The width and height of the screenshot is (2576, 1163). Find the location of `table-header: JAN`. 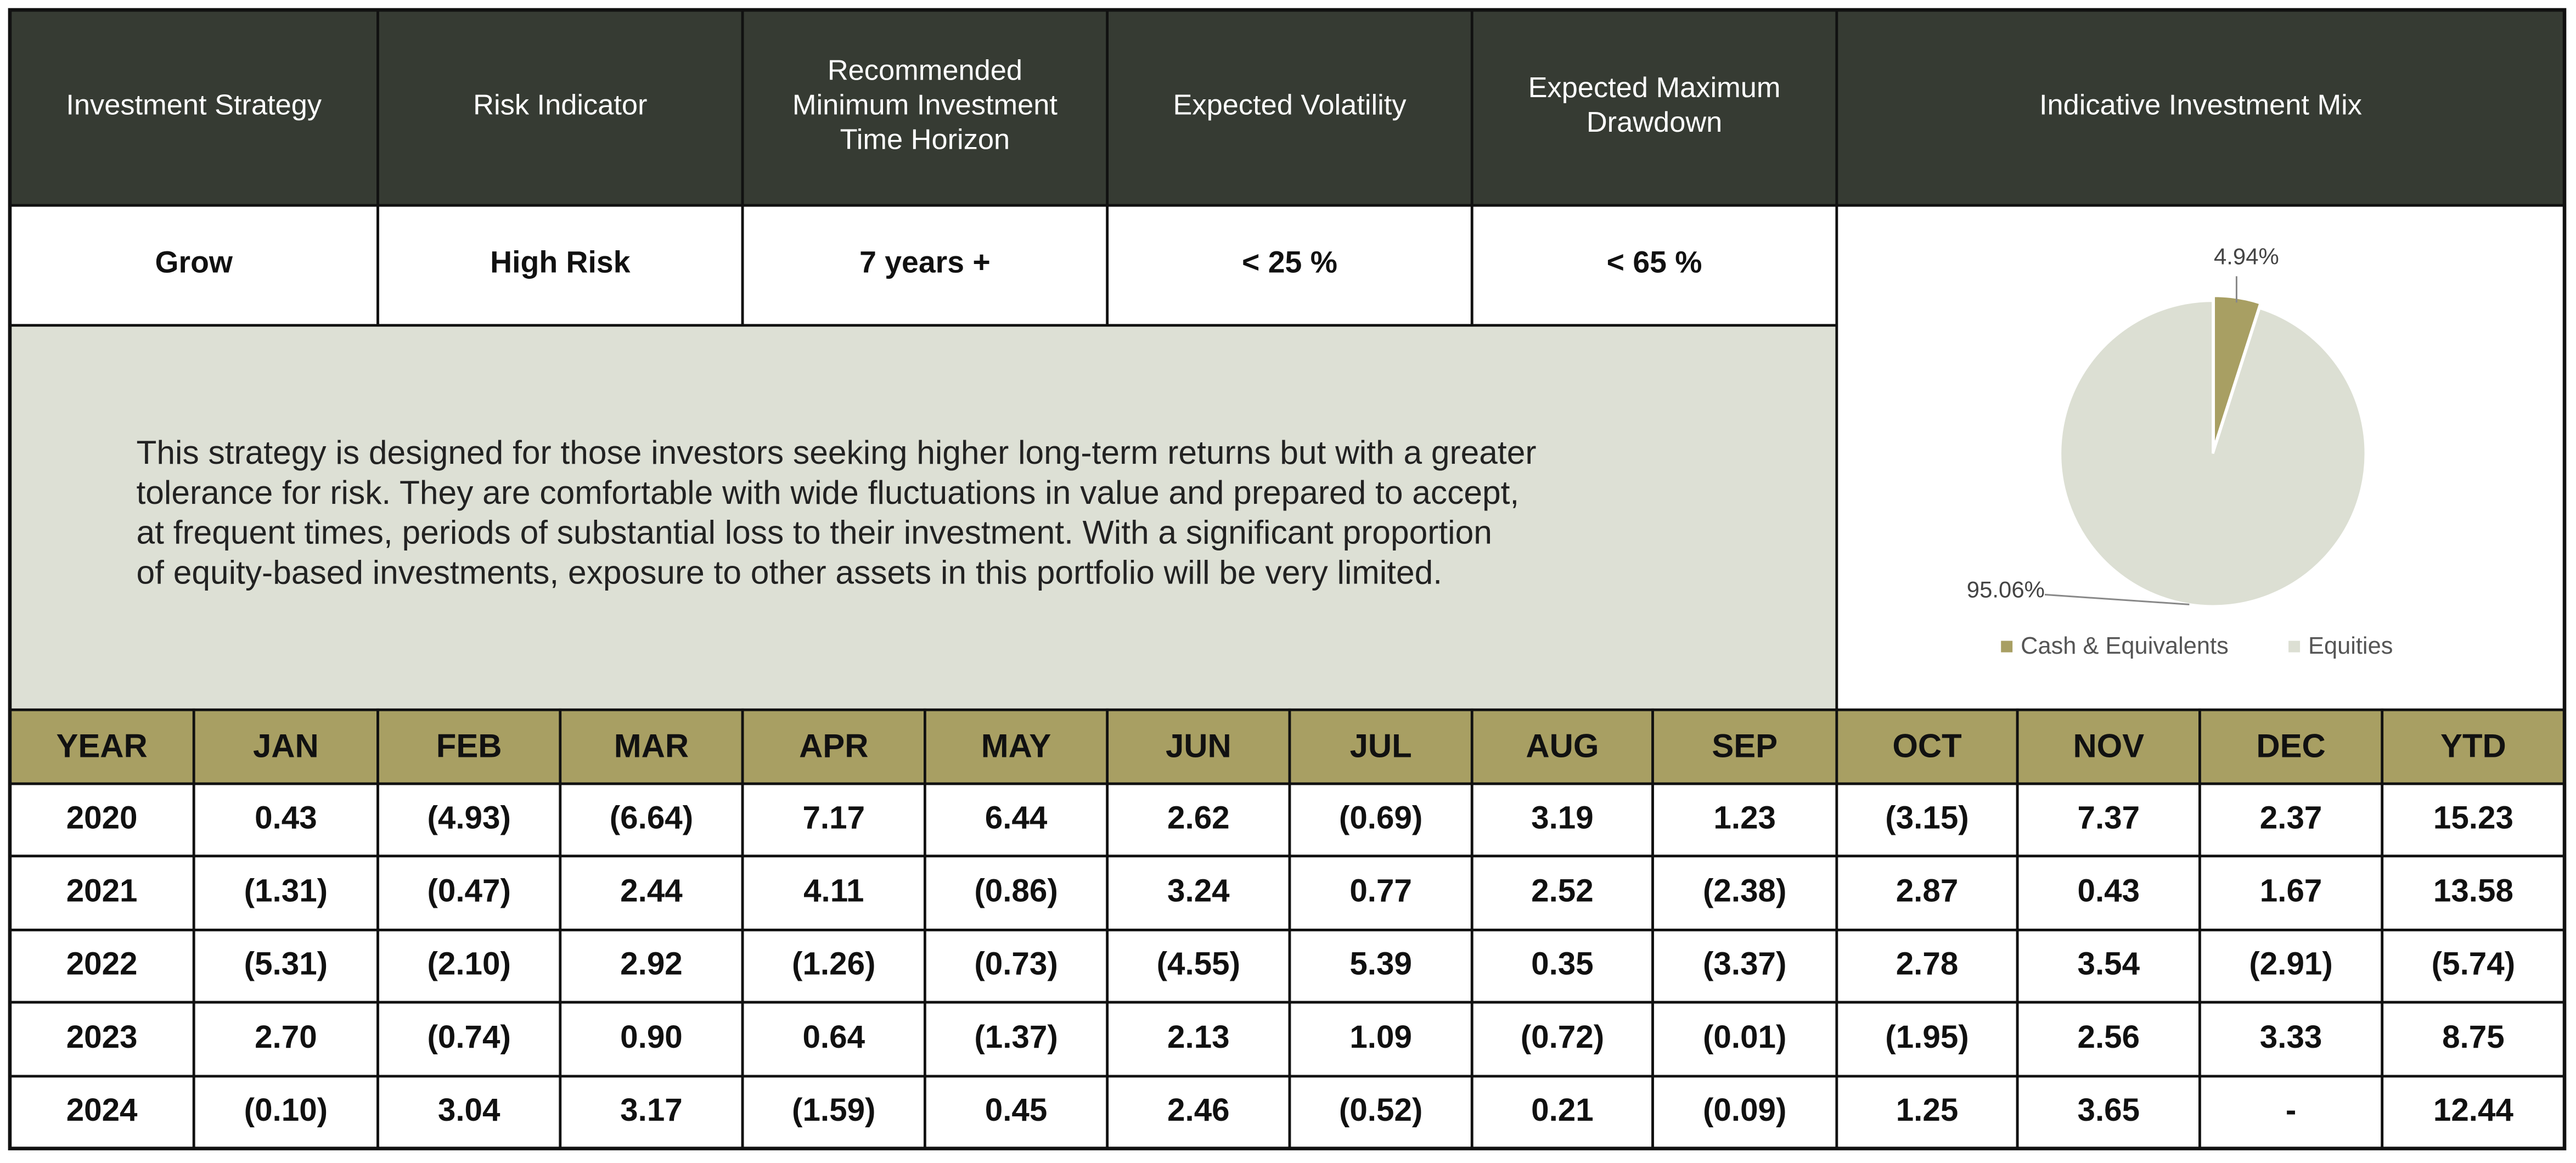

table-header: JAN is located at coordinates (286, 745).